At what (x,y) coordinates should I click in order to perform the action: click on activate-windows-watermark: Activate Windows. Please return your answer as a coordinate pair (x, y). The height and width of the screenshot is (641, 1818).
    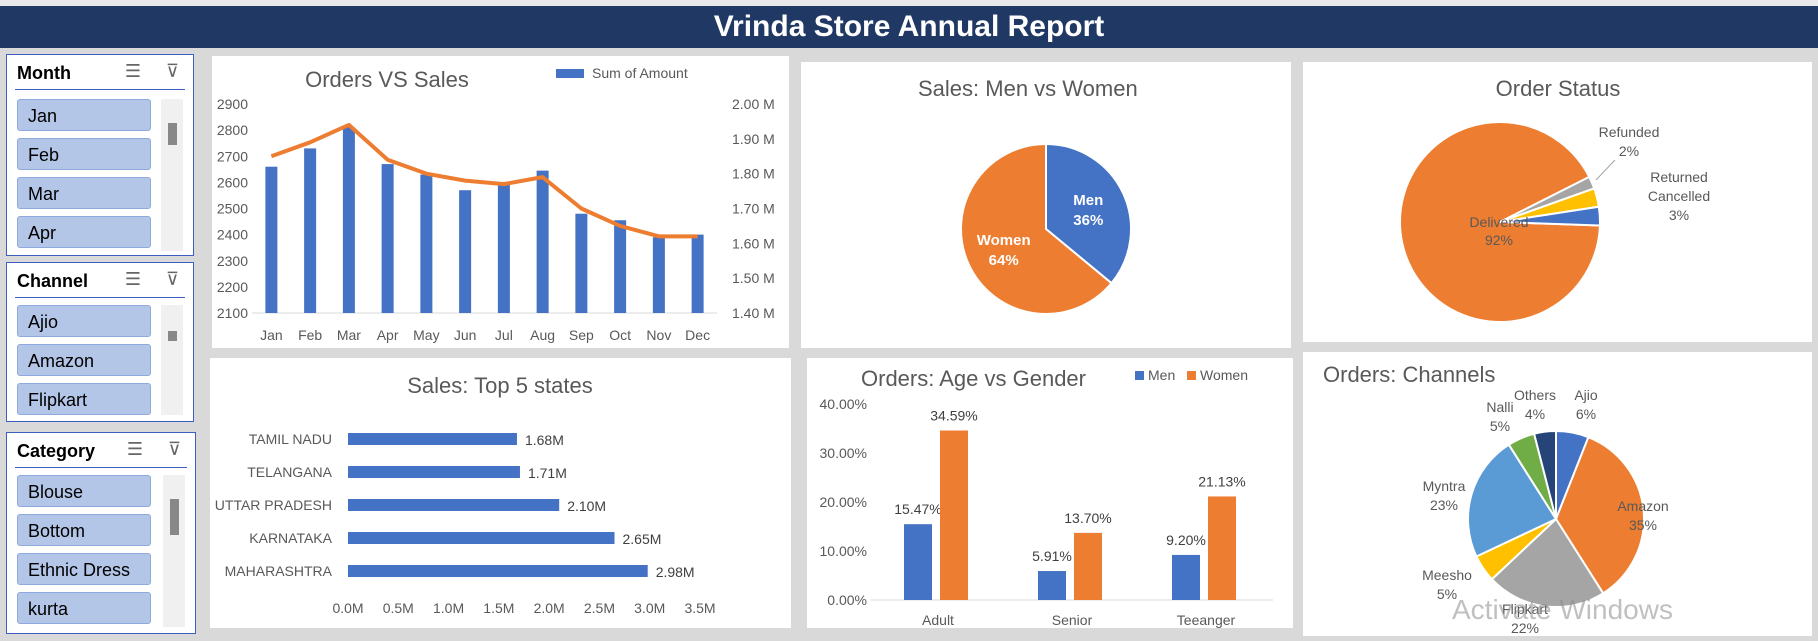
    Looking at the image, I should click on (1562, 609).